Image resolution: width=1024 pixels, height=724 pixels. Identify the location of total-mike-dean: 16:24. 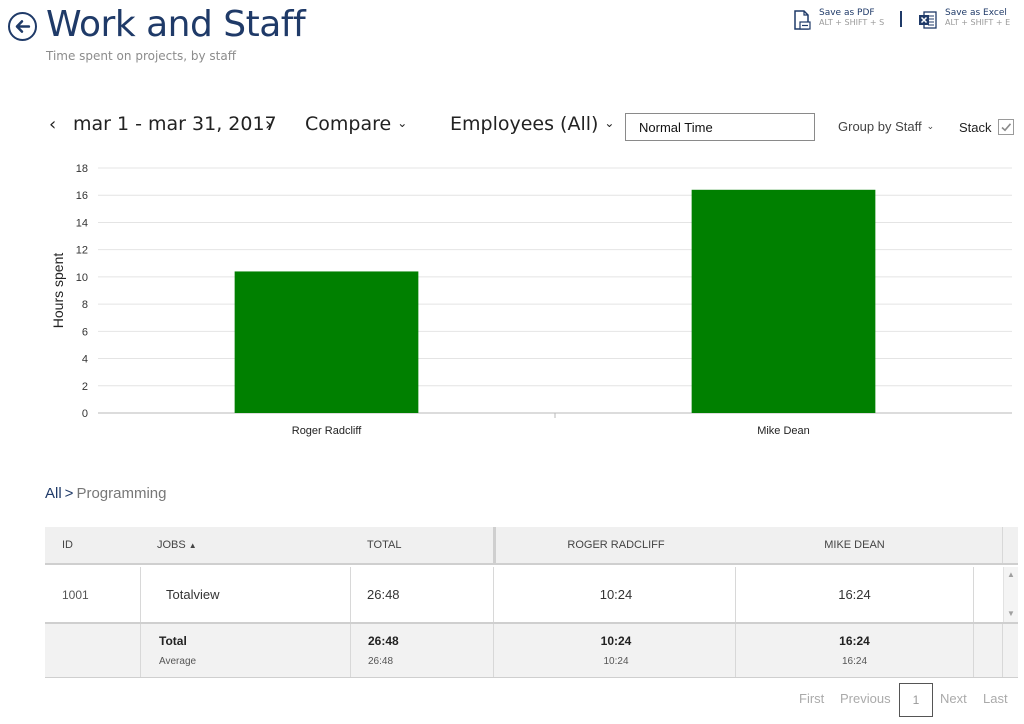
(854, 641).